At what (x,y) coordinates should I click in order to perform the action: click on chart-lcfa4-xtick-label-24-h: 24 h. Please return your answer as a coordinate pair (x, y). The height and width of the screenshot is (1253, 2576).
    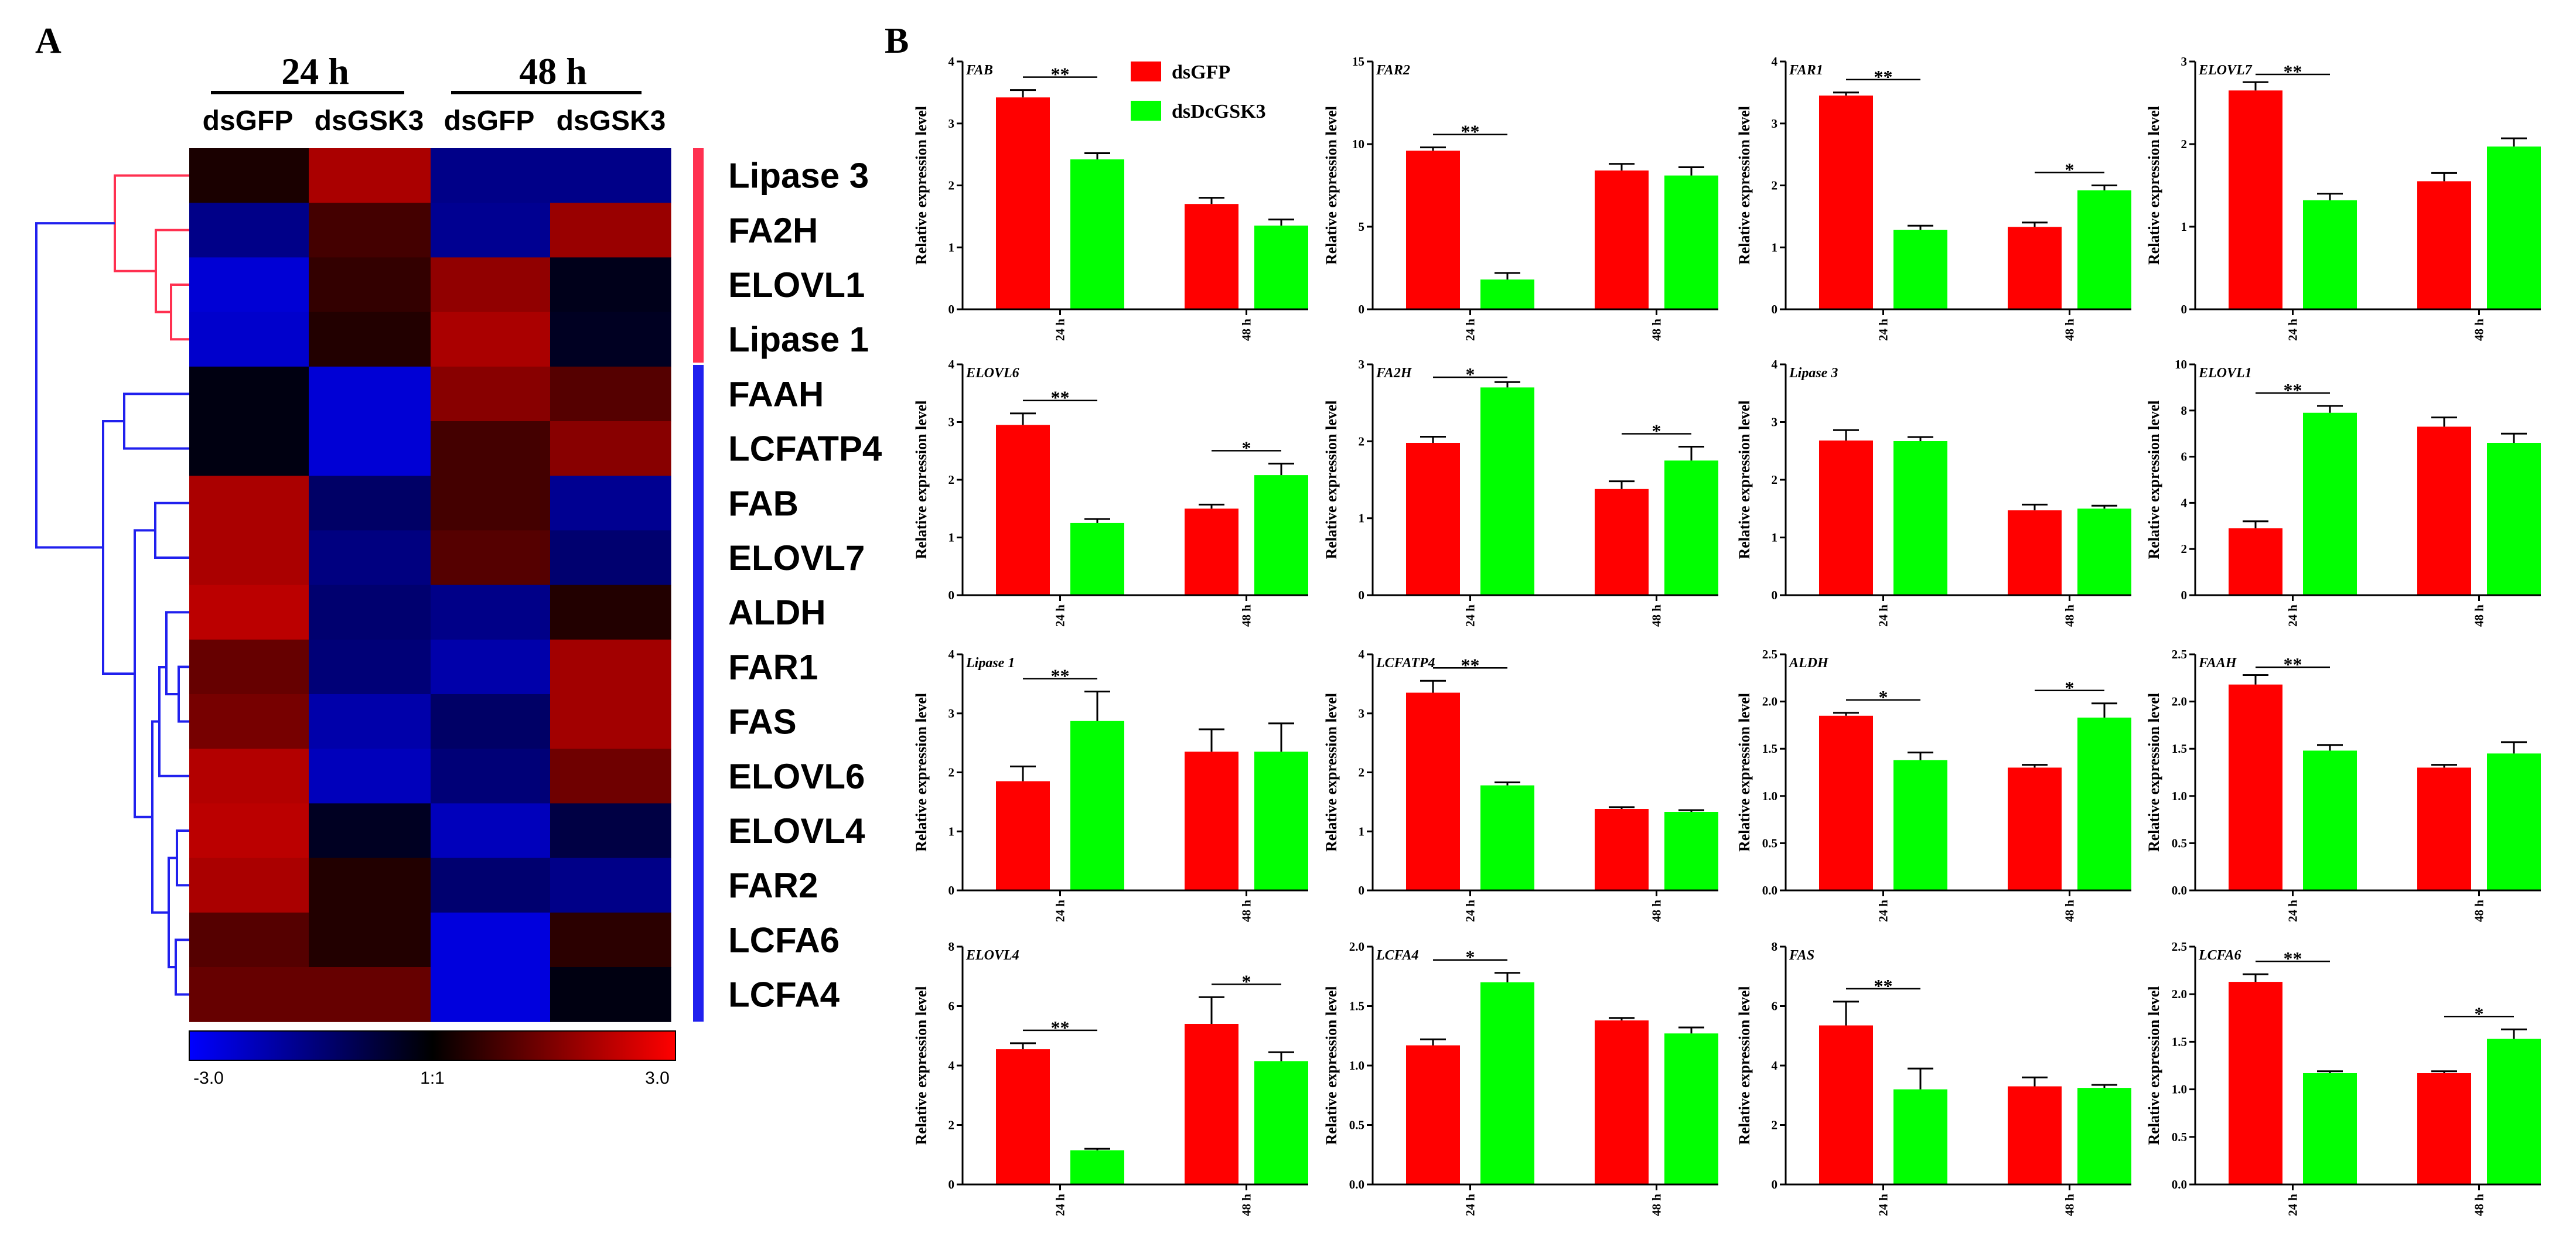
    Looking at the image, I should click on (1471, 1205).